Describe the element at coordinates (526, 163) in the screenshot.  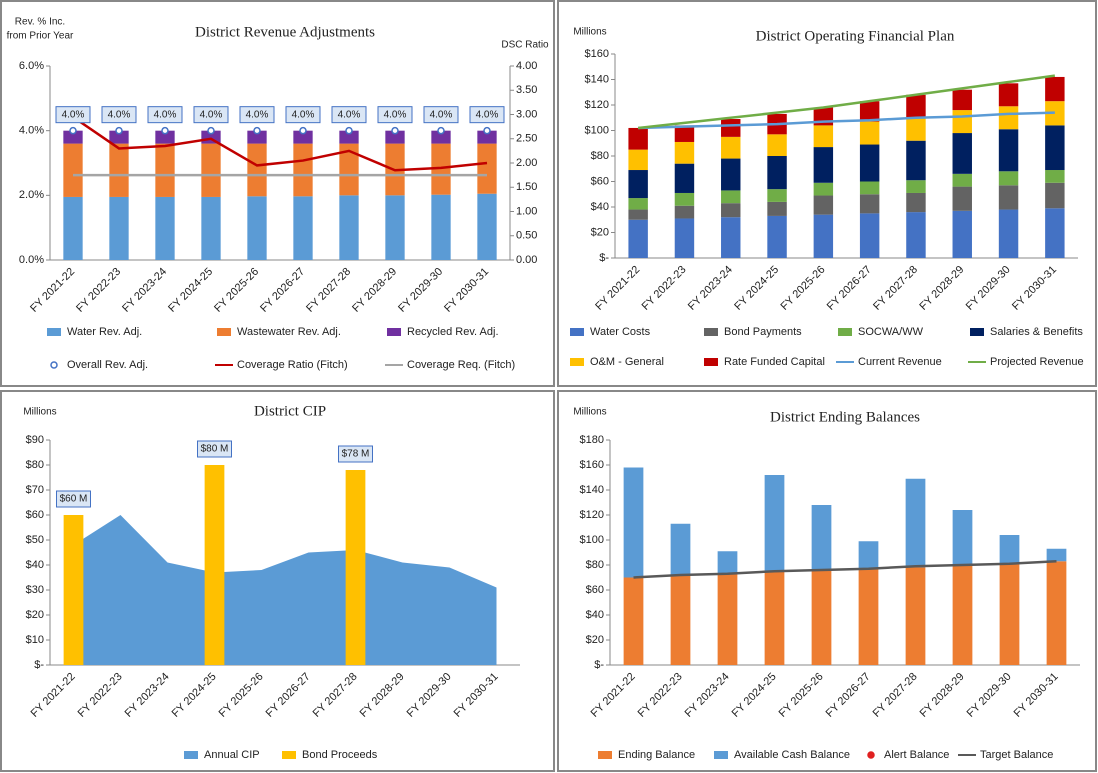
I see `y2-tick-label: 2.00` at that location.